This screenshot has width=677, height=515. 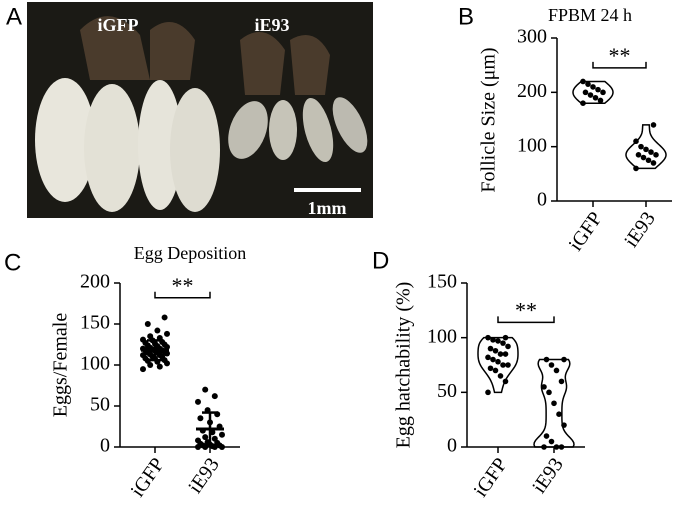 I want to click on panel-letter: A, so click(x=14, y=16).